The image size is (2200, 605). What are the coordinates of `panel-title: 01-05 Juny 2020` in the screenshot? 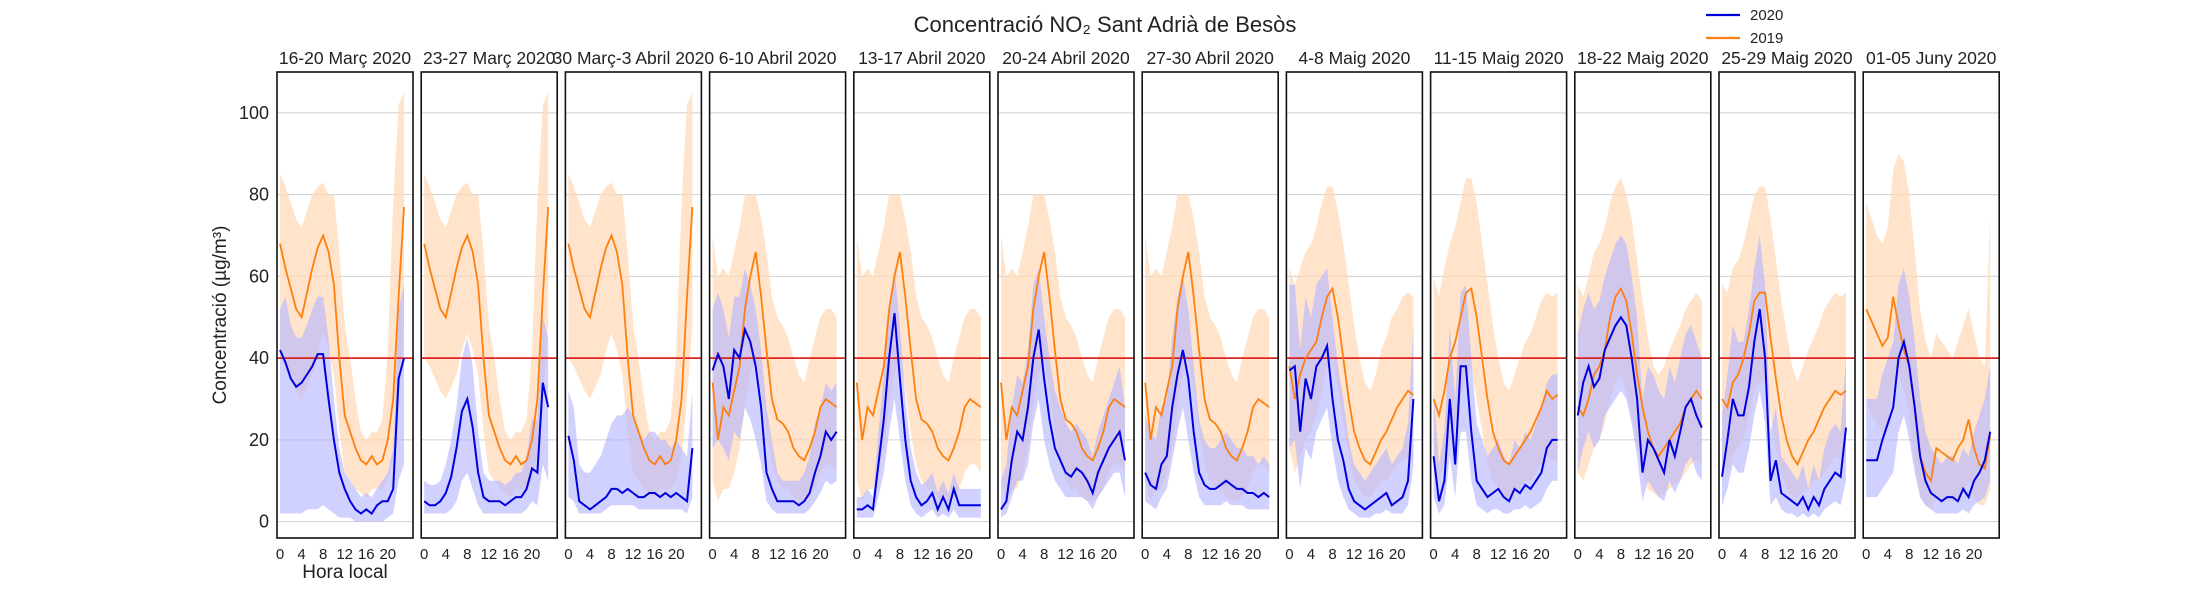 It's located at (1931, 58).